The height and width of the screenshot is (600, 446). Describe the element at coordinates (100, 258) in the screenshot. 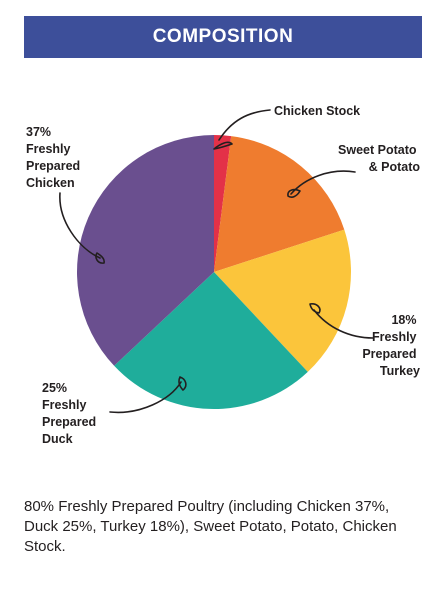

I see `chicken-arrowhead` at that location.